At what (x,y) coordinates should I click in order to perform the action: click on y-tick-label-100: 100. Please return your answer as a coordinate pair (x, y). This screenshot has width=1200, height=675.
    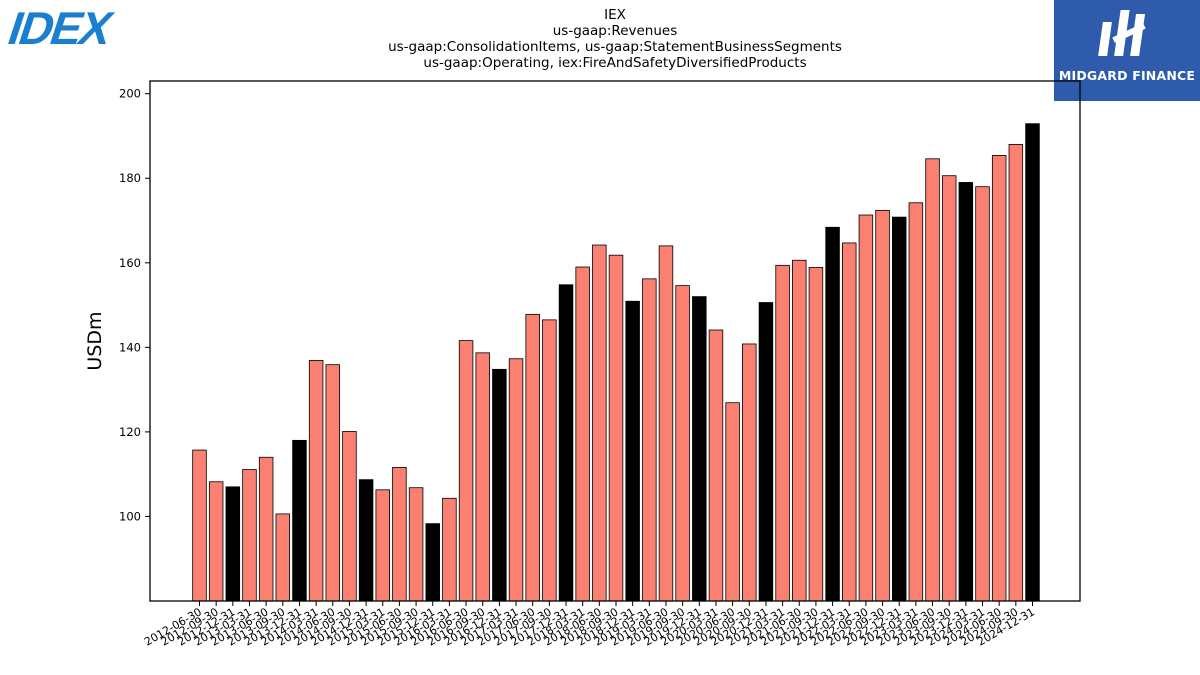
    Looking at the image, I should click on (130, 516).